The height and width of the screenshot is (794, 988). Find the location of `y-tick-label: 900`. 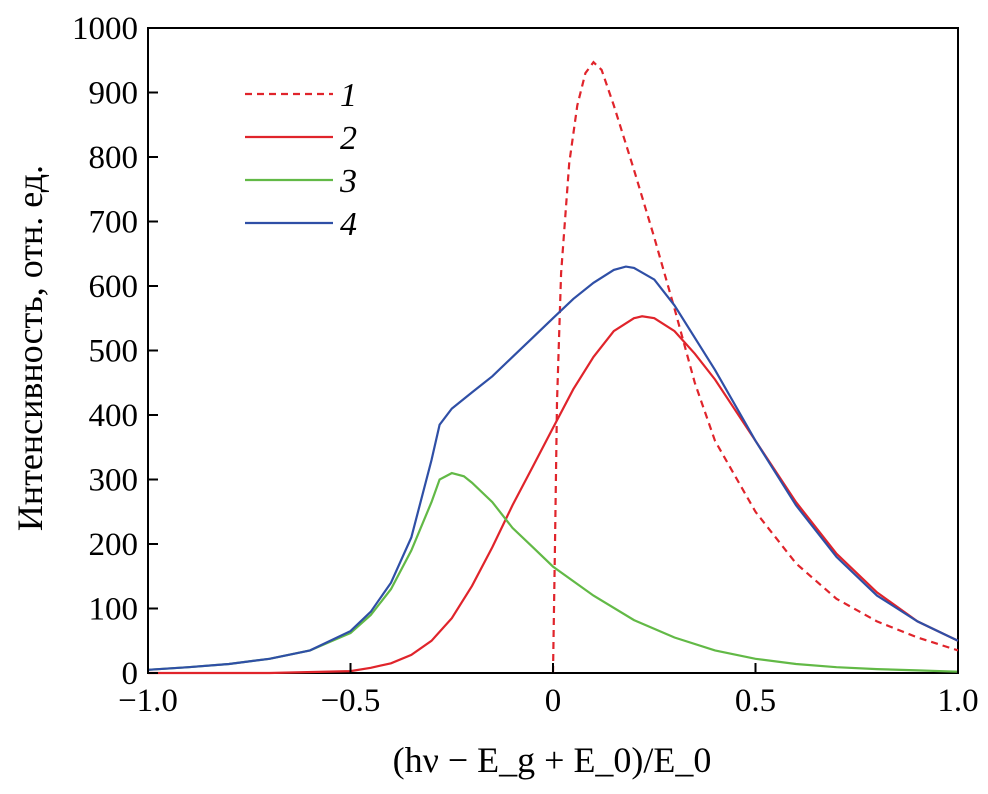

y-tick-label: 900 is located at coordinates (114, 94).